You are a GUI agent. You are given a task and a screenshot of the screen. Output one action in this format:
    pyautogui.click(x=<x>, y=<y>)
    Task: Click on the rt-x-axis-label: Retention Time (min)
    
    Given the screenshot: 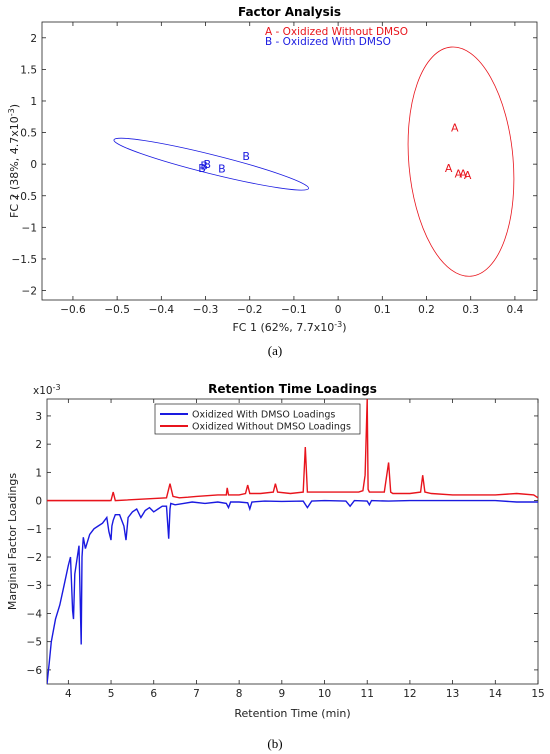 What is the action you would take?
    pyautogui.click(x=292, y=713)
    